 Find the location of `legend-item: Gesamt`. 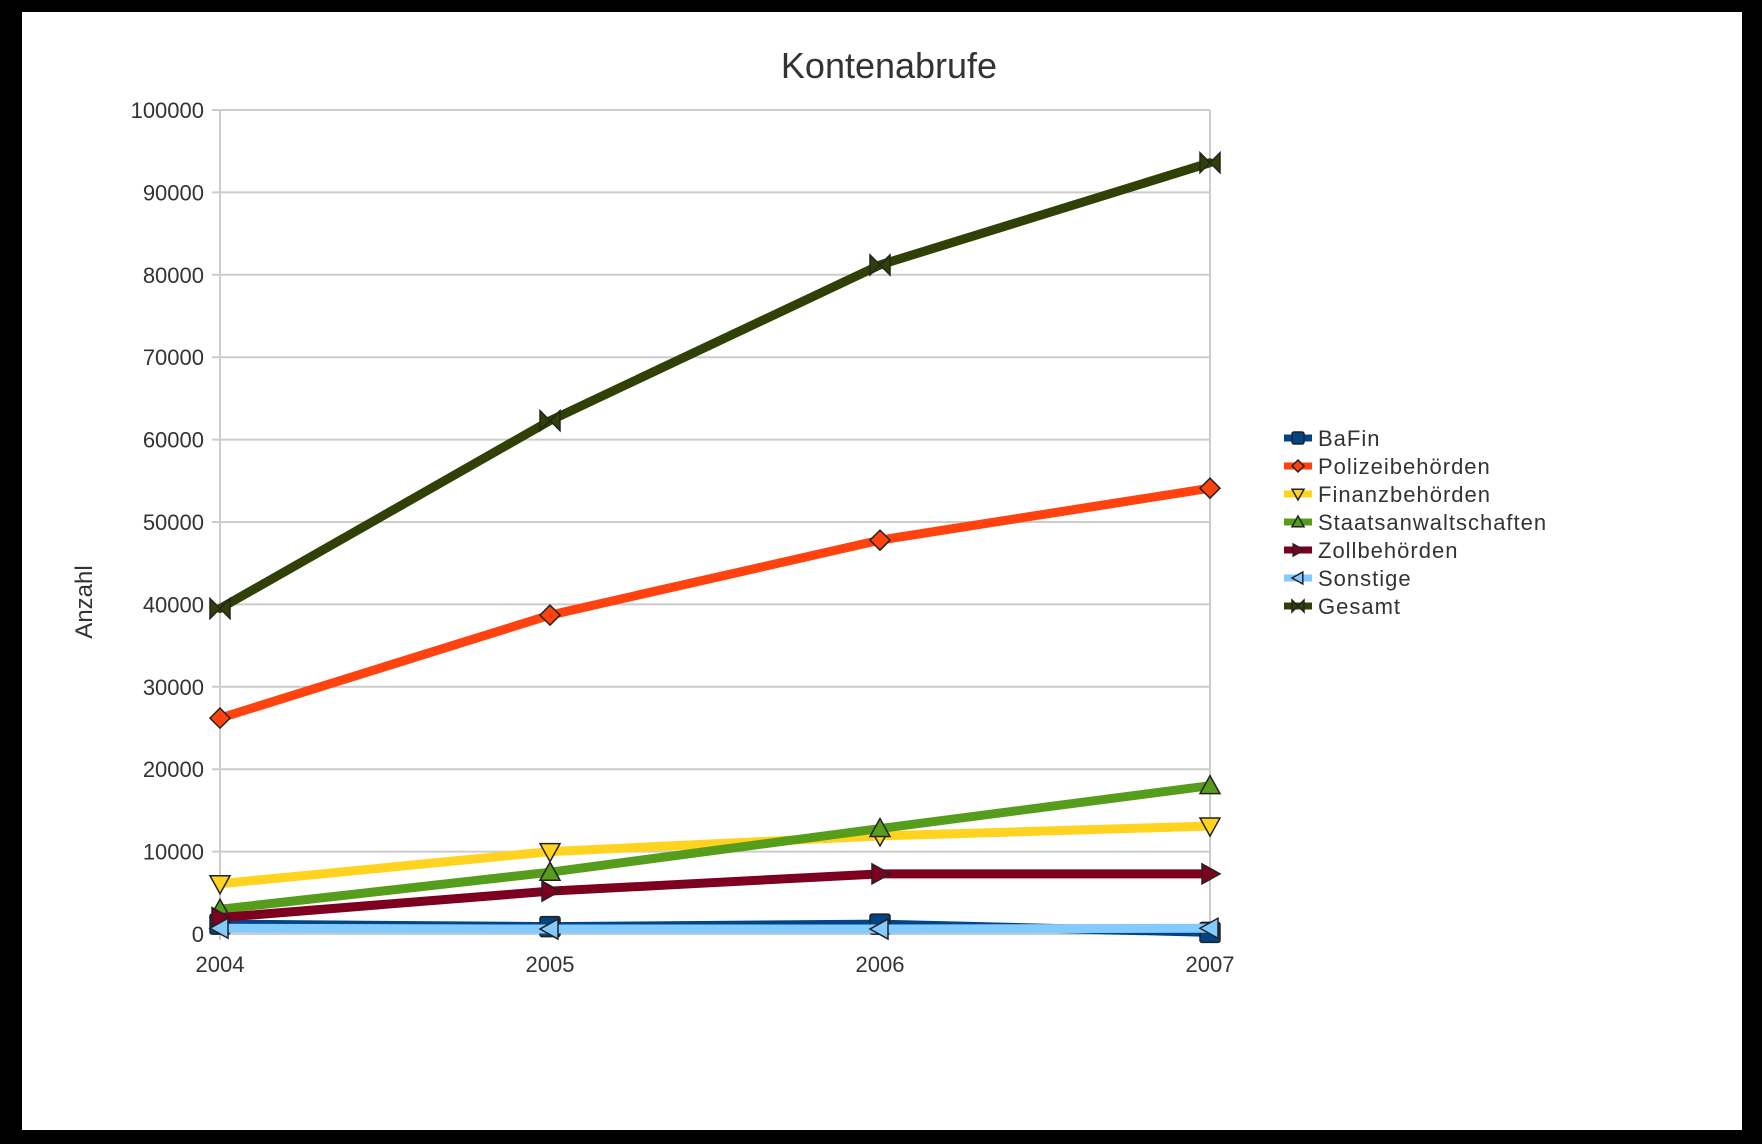

legend-item: Gesamt is located at coordinates (1342, 606).